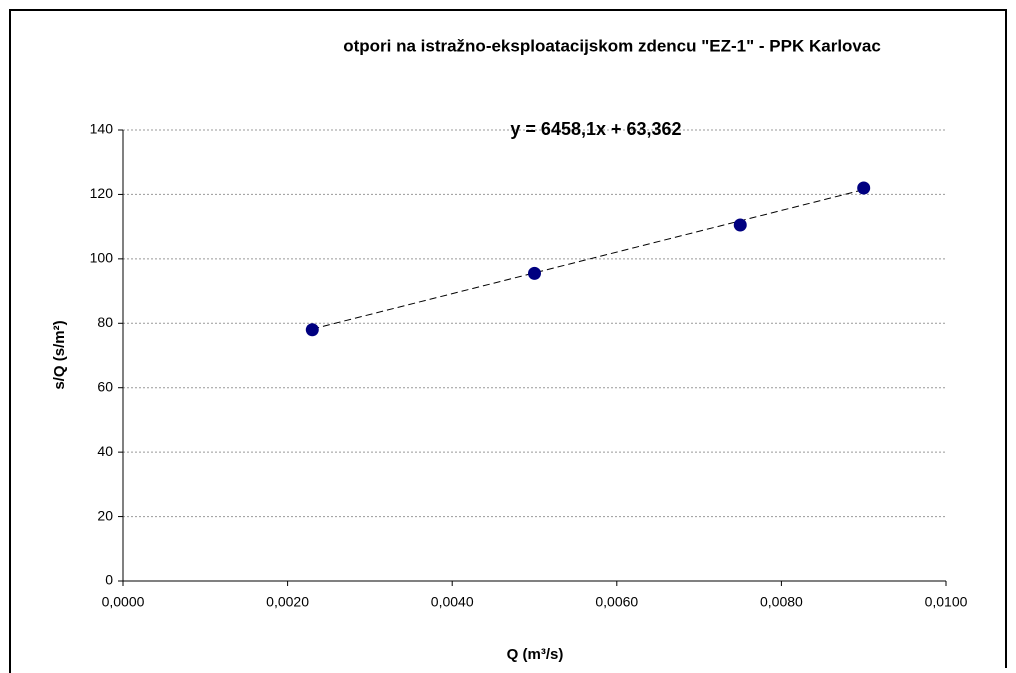 Image resolution: width=1016 pixels, height=673 pixels. Describe the element at coordinates (588, 259) in the screenshot. I see `trendline` at that location.